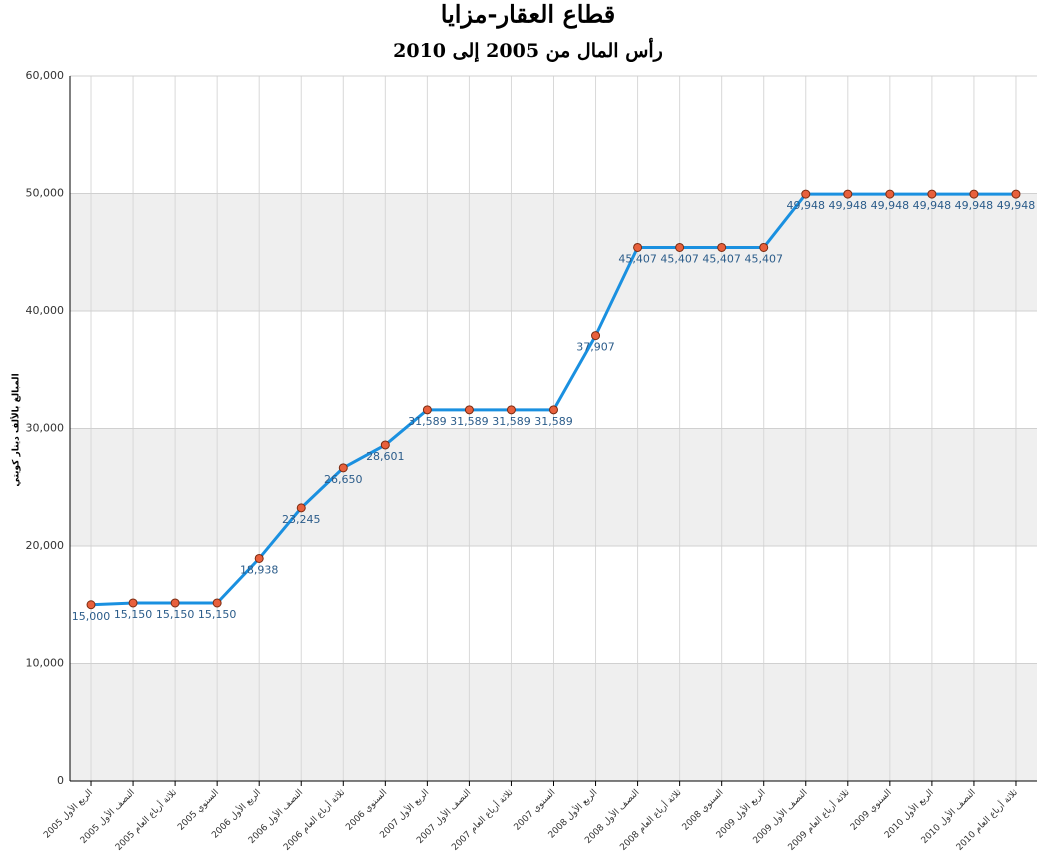 This screenshot has height=865, width=1045. I want to click on x-tick-label: السنوي 2006, so click(366, 810).